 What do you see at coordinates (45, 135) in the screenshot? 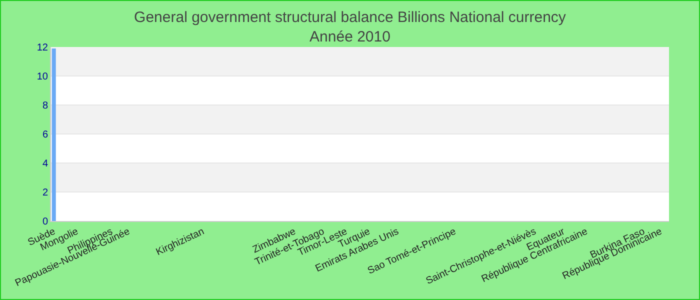
I see `y-tick-label: 6` at bounding box center [45, 135].